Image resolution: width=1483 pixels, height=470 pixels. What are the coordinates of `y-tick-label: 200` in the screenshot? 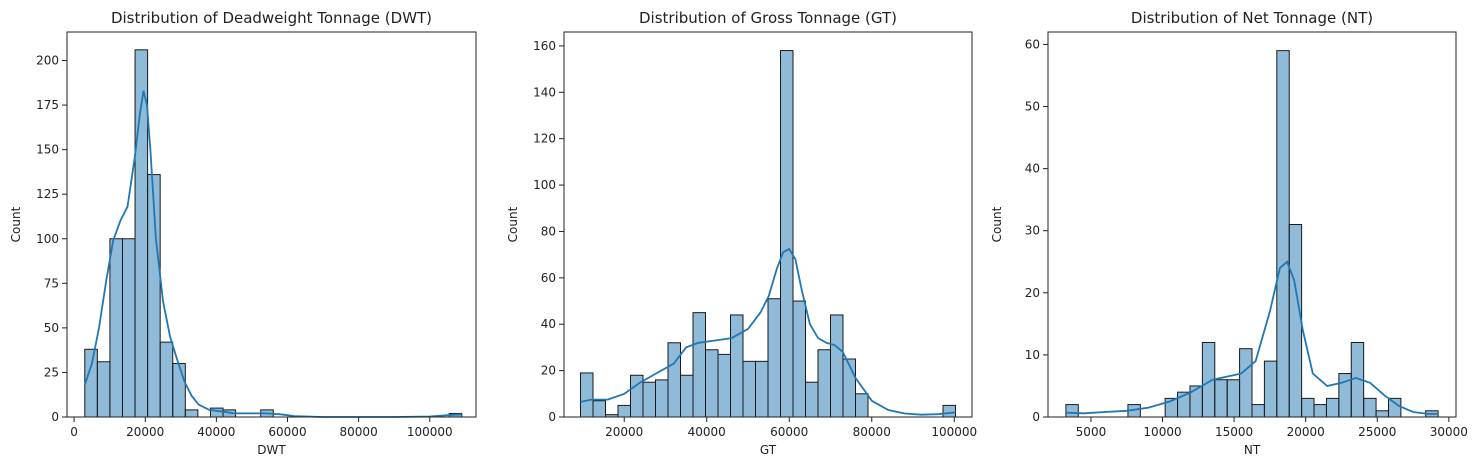 It's located at (47, 61).